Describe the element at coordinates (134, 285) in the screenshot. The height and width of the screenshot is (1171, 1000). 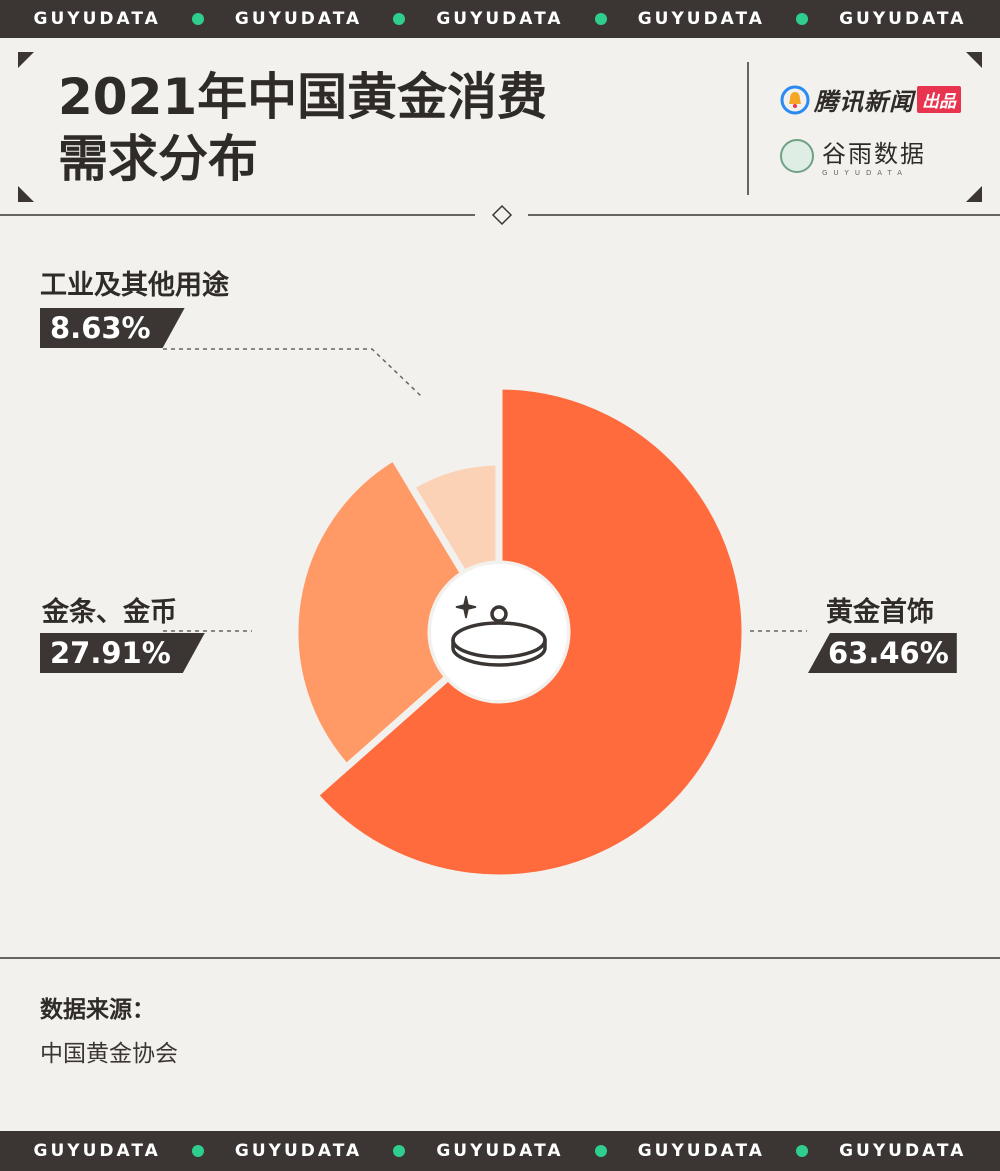
I see `slice-label-industrial: 工业及其他用途` at that location.